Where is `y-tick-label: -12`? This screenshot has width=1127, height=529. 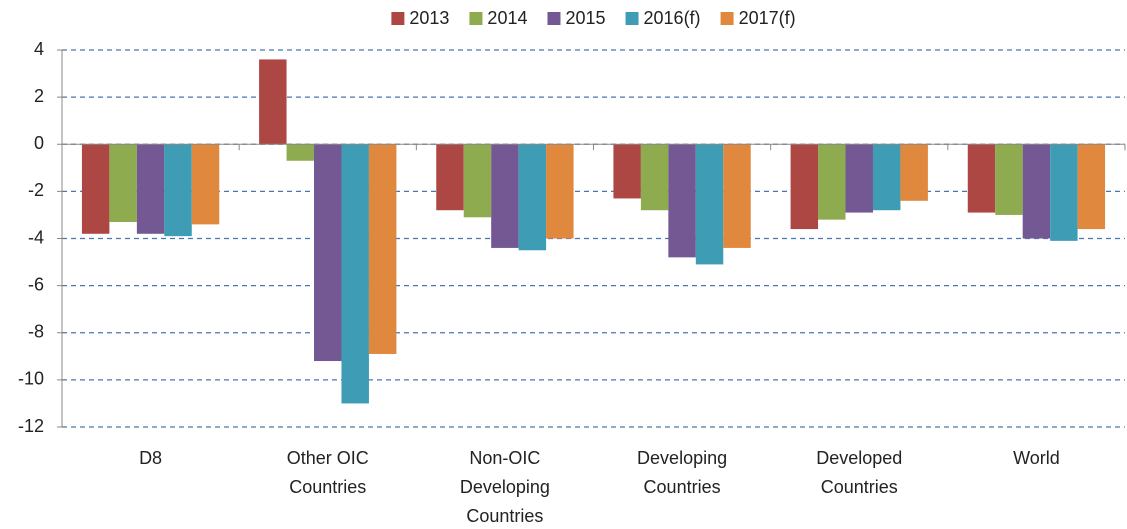 y-tick-label: -12 is located at coordinates (31, 426).